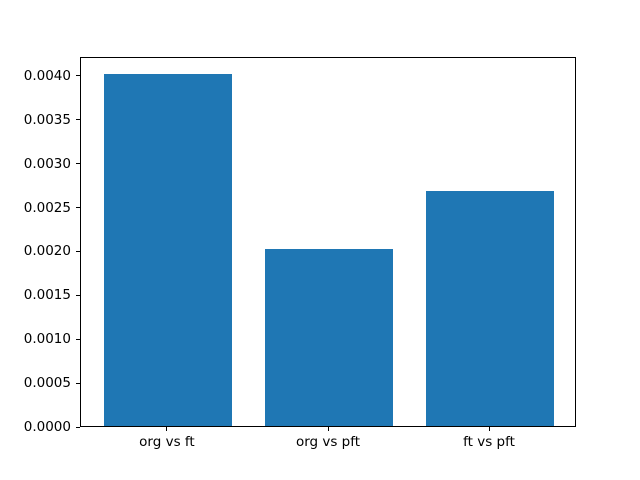 This screenshot has height=480, width=640. What do you see at coordinates (167, 442) in the screenshot?
I see `x-tick-label: org vs ft` at bounding box center [167, 442].